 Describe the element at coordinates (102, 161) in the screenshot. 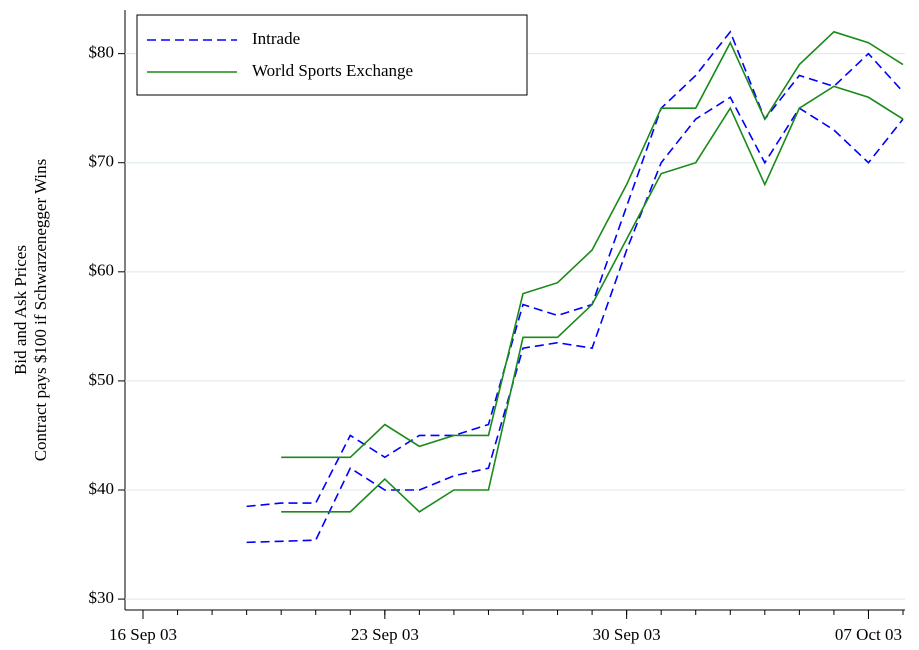

I see `y-tick-label: $70` at that location.